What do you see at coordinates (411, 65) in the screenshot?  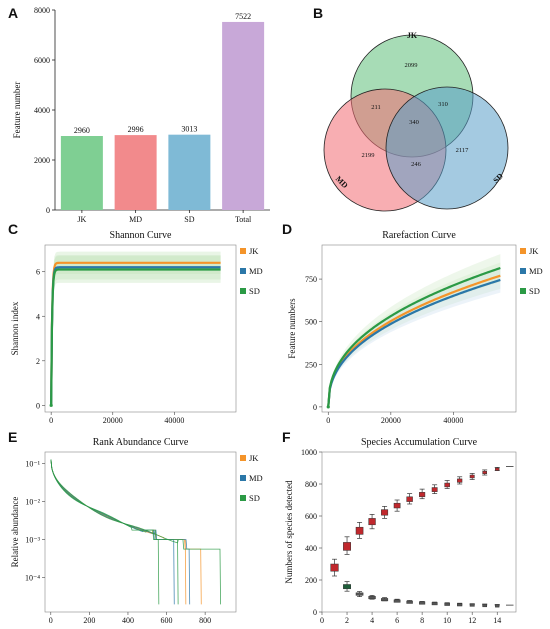 I see `venn-region-jk-only: 2099` at bounding box center [411, 65].